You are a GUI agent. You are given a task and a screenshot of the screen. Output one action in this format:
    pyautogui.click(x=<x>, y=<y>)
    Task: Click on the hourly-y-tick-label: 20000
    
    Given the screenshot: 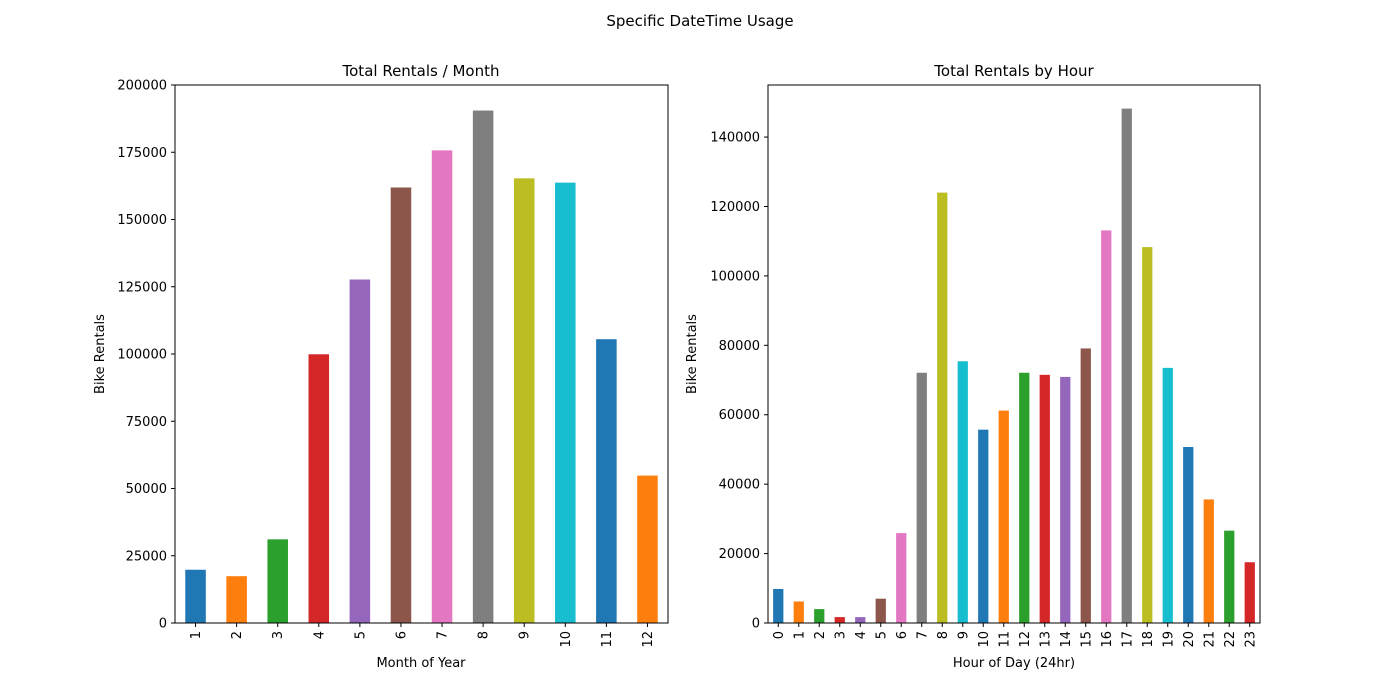 What is the action you would take?
    pyautogui.click(x=739, y=554)
    